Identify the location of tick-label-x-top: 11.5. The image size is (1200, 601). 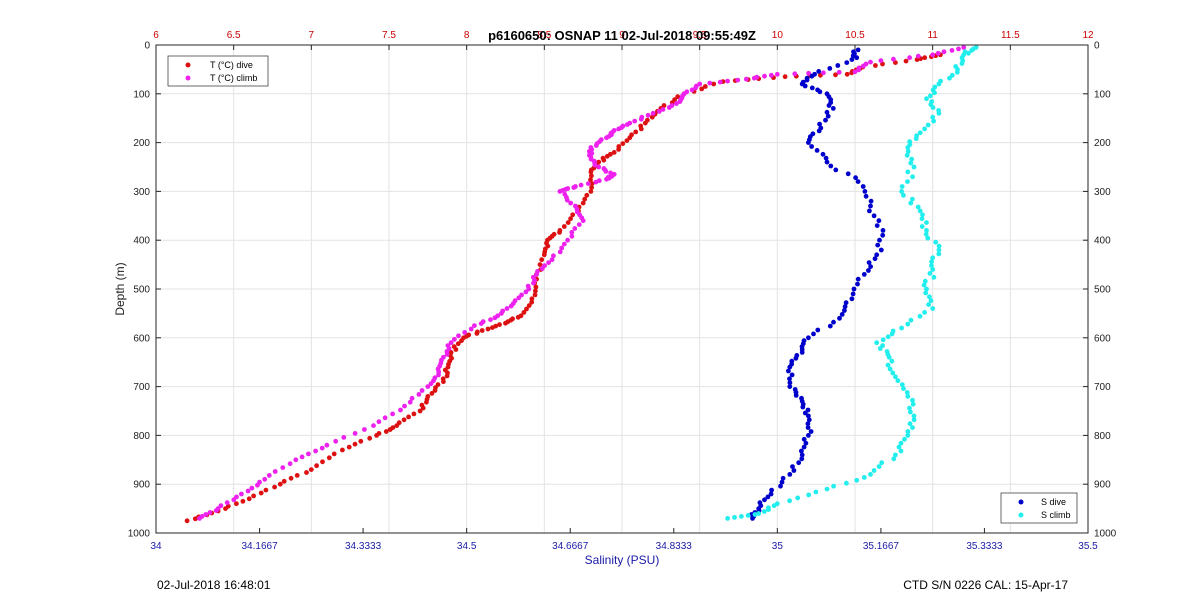
(1010, 35).